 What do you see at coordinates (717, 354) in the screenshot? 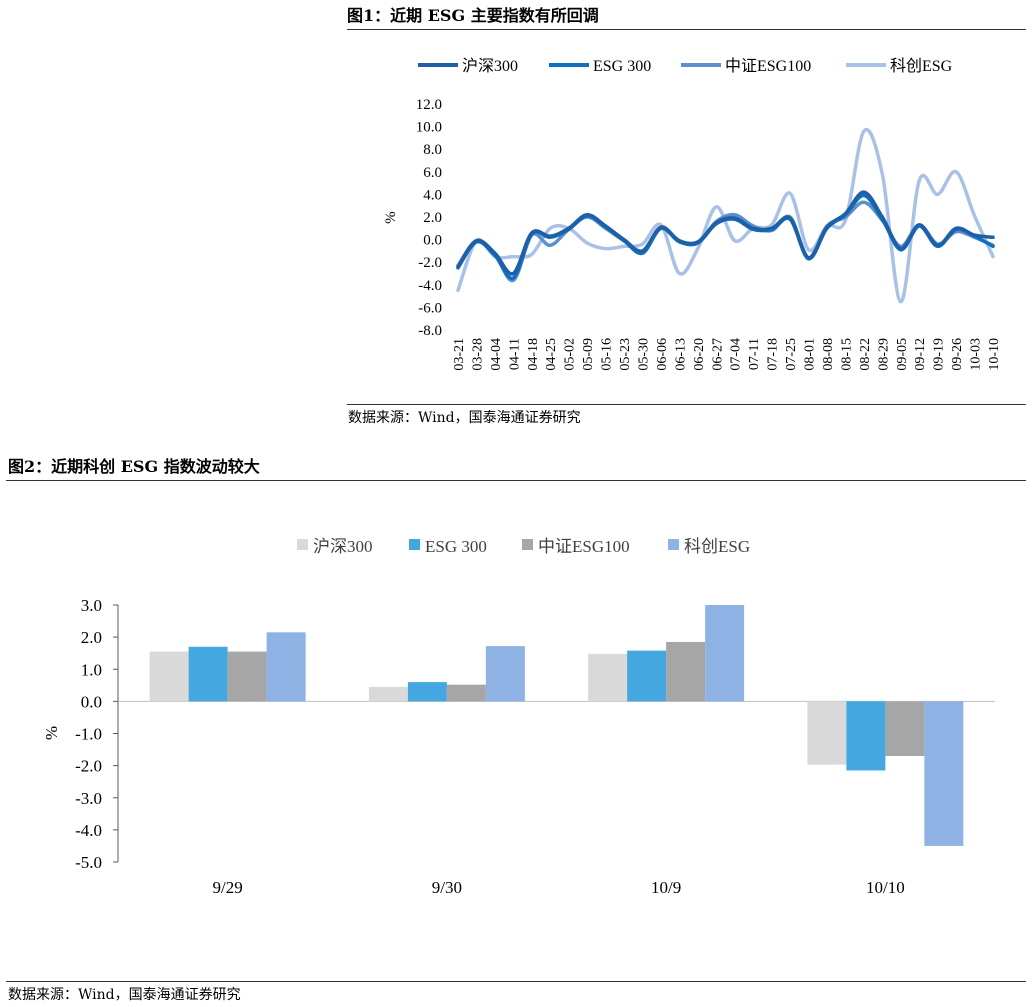
I see `x-tick-label: 06-27` at bounding box center [717, 354].